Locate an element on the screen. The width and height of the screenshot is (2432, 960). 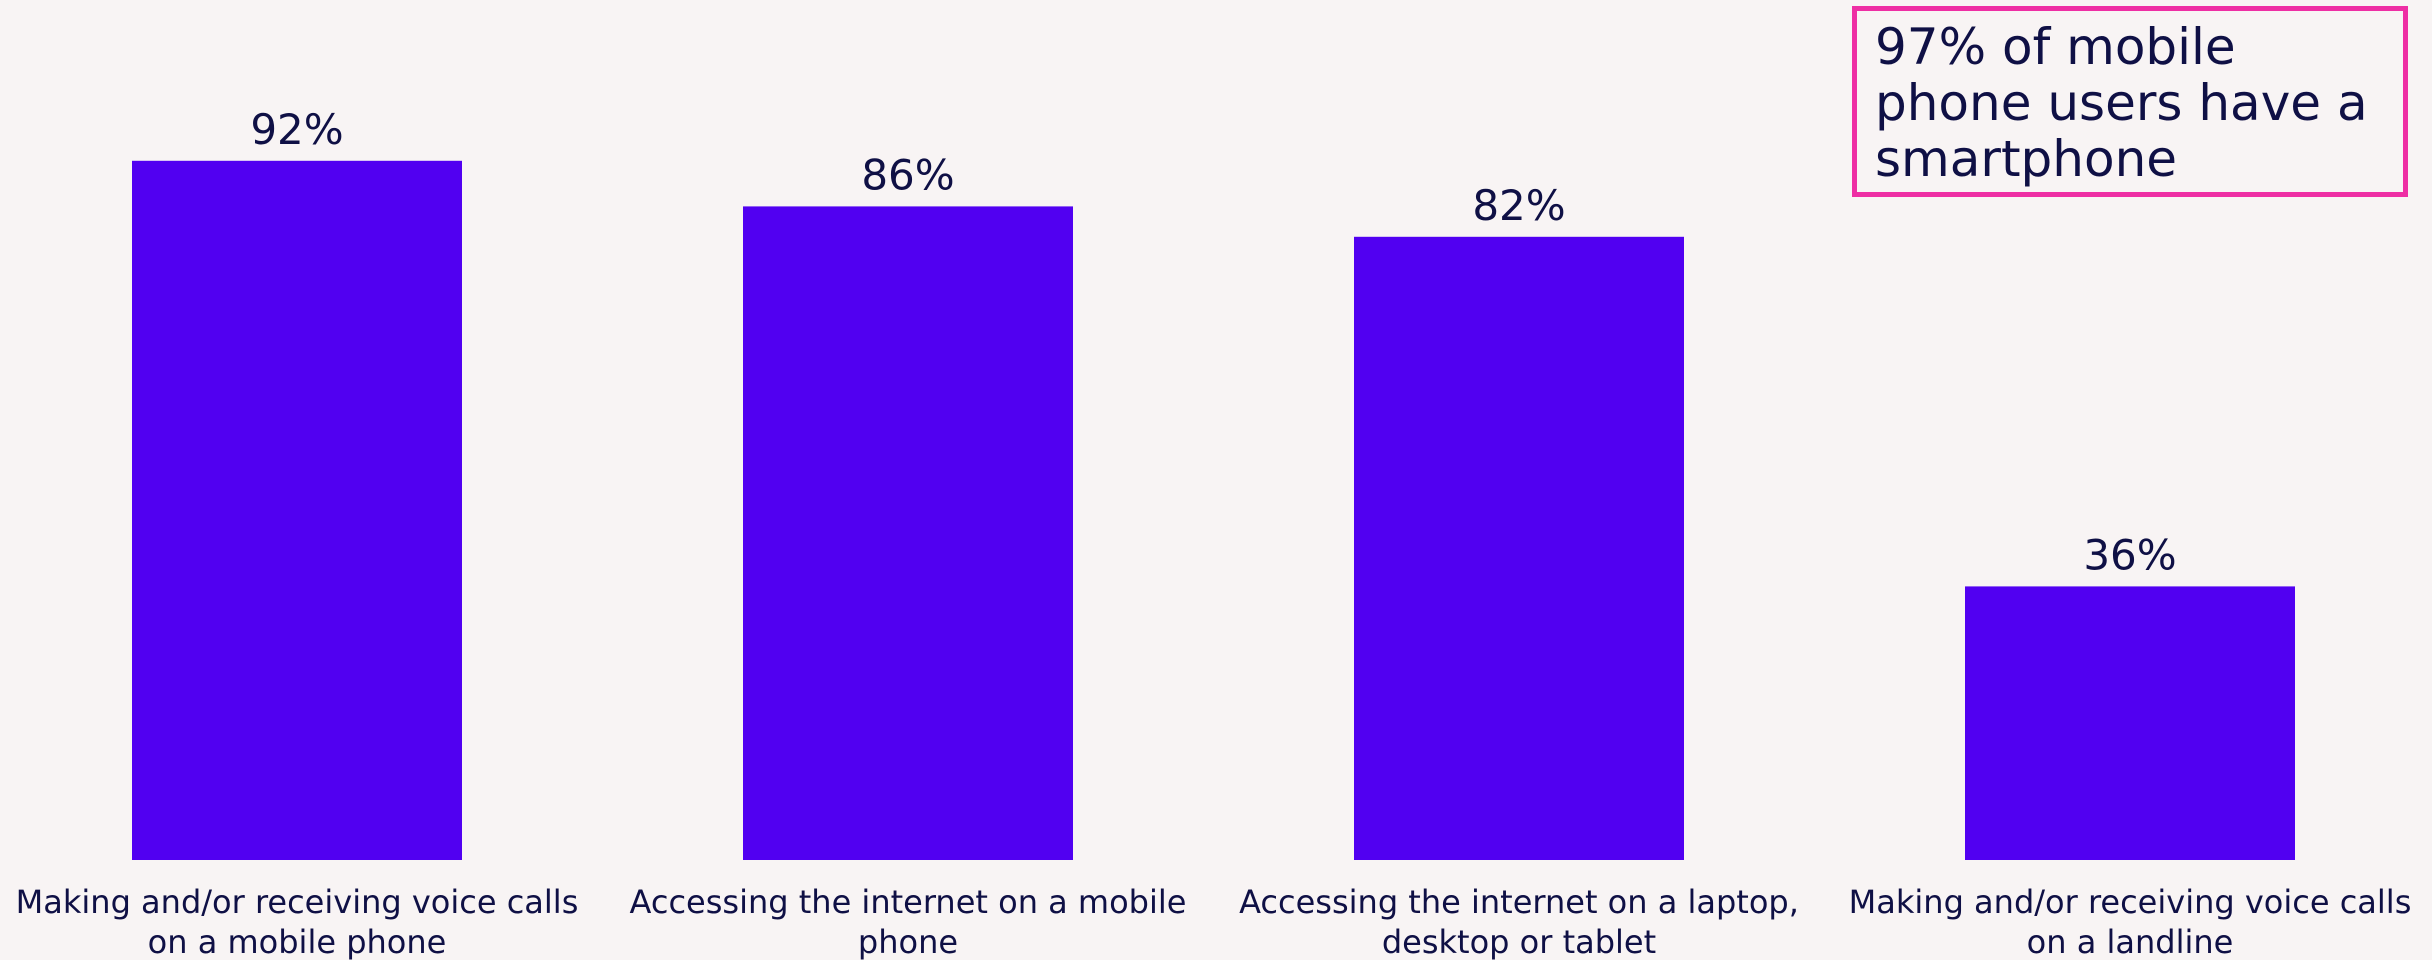
category-label-4-line-1: Making and/or receiving voice calls is located at coordinates (2130, 902).